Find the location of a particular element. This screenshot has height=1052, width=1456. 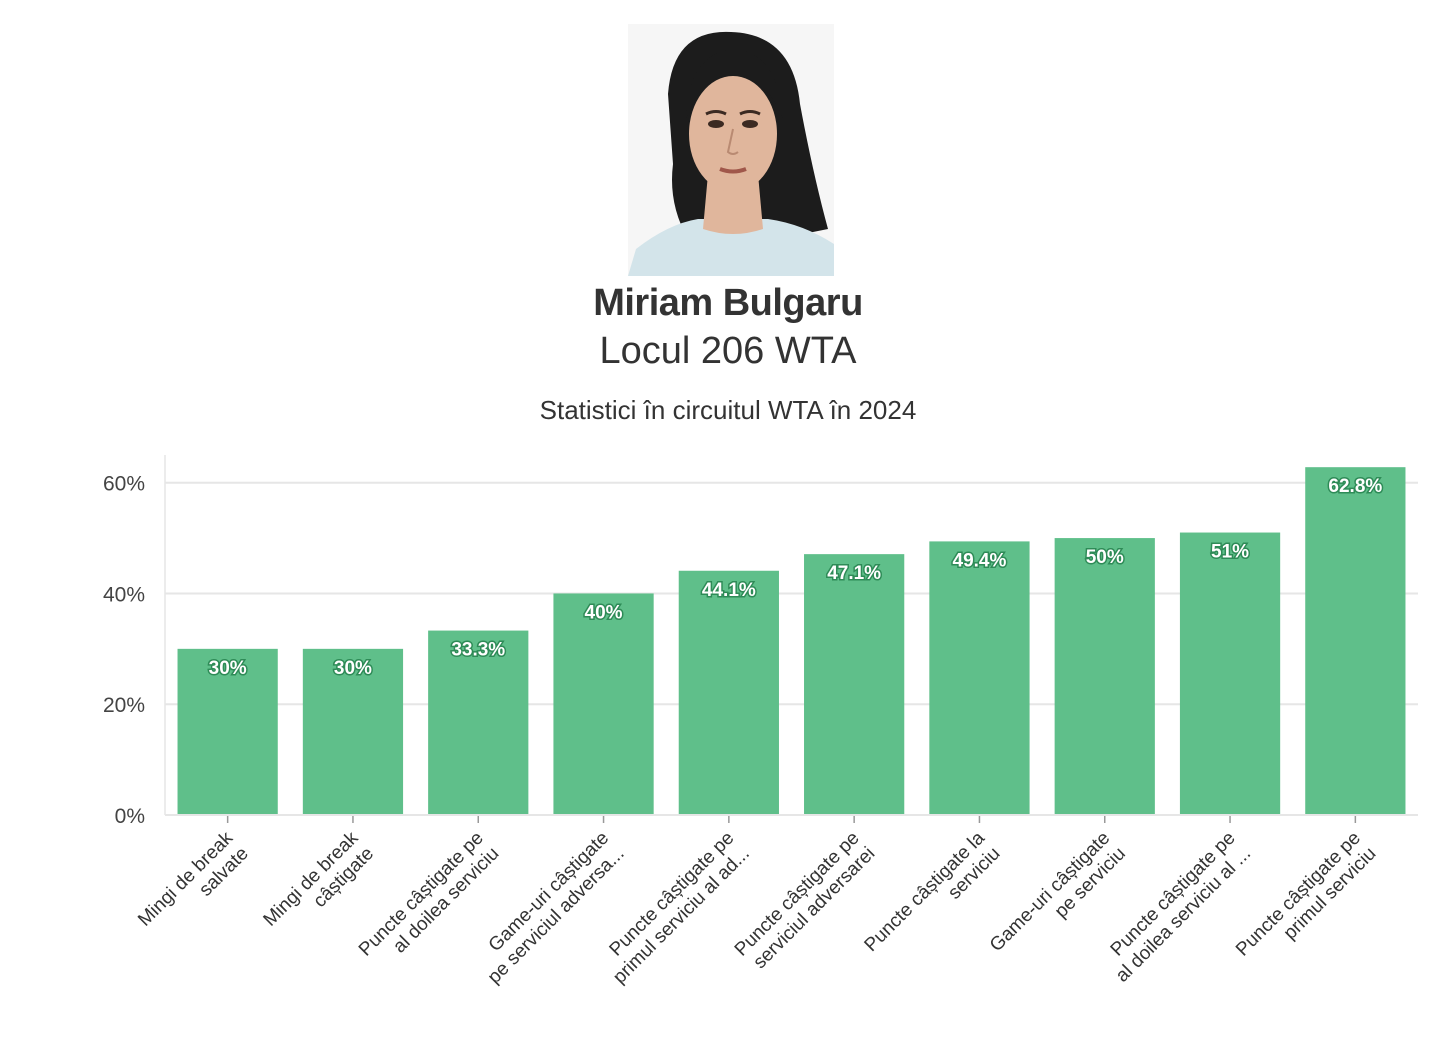

bar-value-label: 44.1% is located at coordinates (729, 590).